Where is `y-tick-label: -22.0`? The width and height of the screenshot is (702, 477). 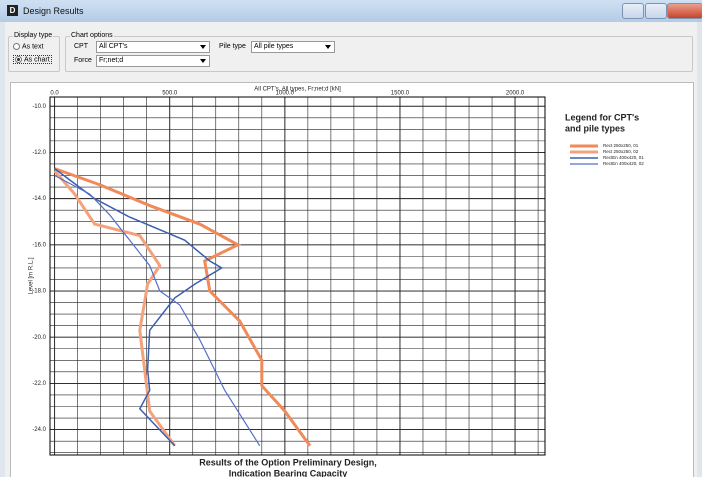 y-tick-label: -22.0 is located at coordinates (39, 384).